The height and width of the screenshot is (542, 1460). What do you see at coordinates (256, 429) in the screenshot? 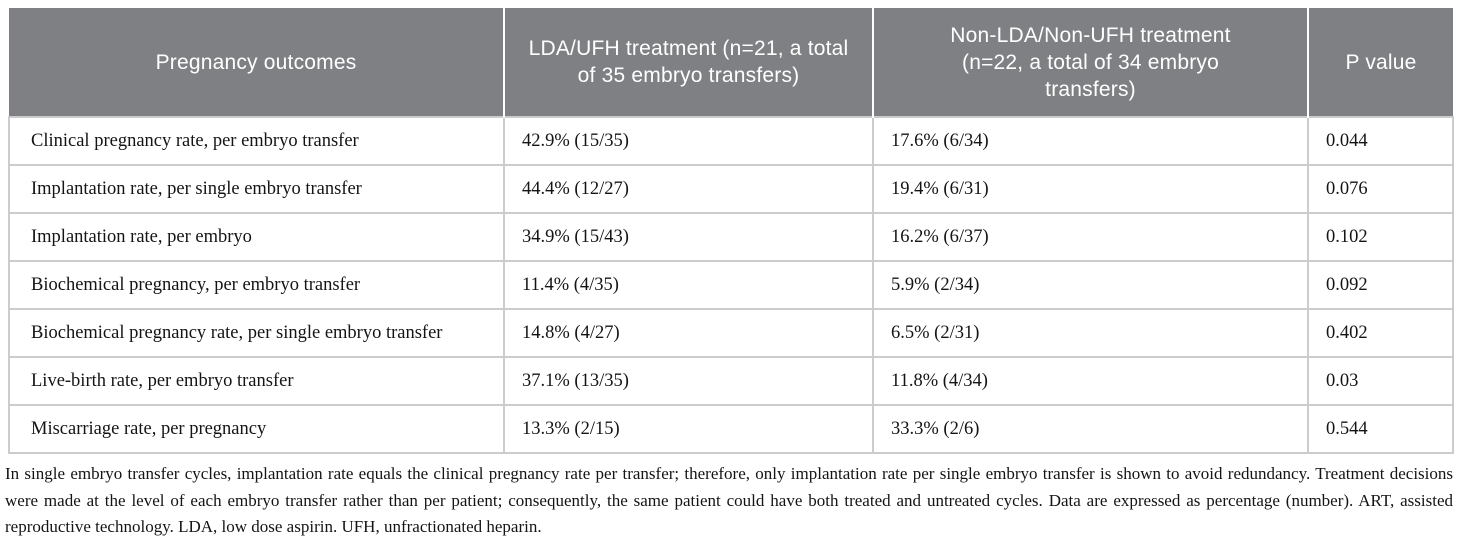
I see `cell-outcome: Miscarriage rate, per pregnancy` at bounding box center [256, 429].